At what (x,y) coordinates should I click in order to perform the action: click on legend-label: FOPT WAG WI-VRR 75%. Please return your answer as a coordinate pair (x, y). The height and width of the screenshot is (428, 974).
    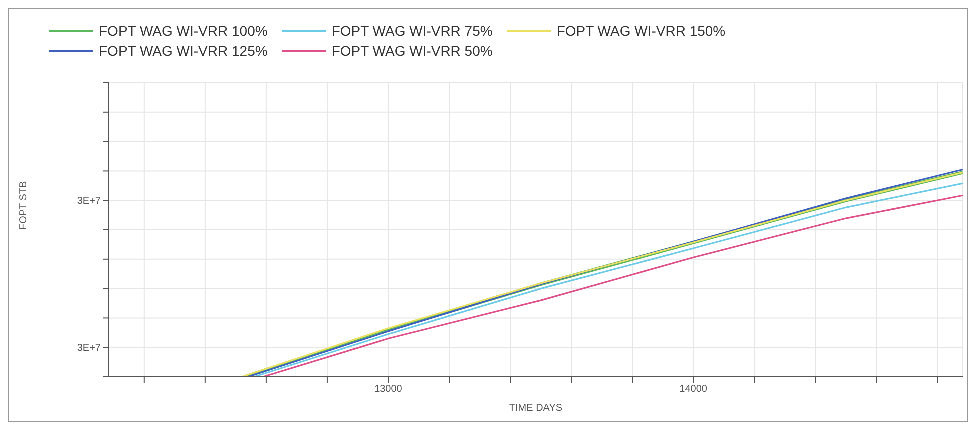
    Looking at the image, I should click on (412, 31).